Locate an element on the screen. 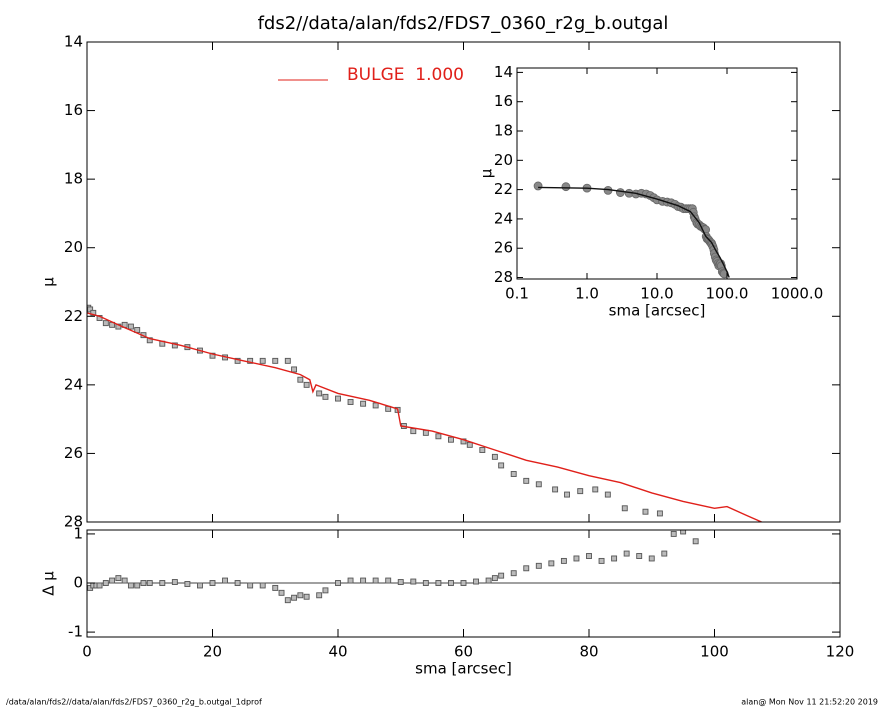 This screenshot has height=708, width=885. x-axis-label: sma [arcsec] is located at coordinates (657, 311).